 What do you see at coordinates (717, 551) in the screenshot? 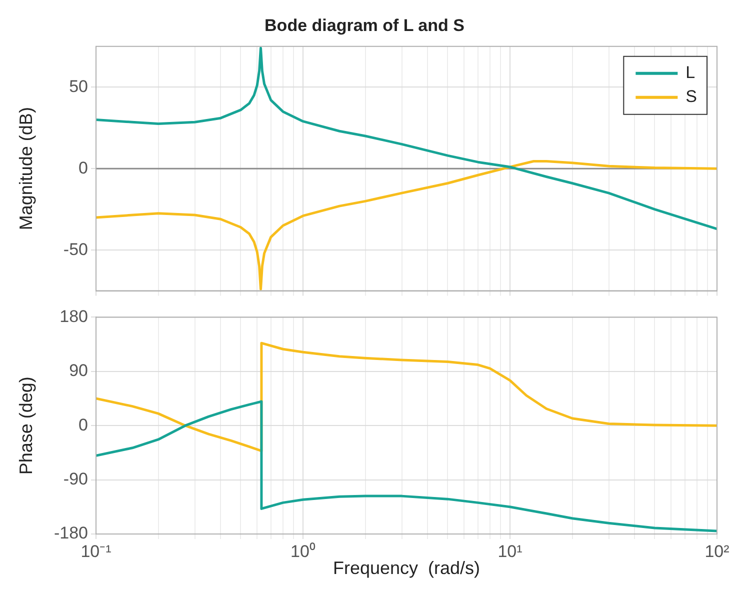
I see `x-tick-label: 10²` at bounding box center [717, 551].